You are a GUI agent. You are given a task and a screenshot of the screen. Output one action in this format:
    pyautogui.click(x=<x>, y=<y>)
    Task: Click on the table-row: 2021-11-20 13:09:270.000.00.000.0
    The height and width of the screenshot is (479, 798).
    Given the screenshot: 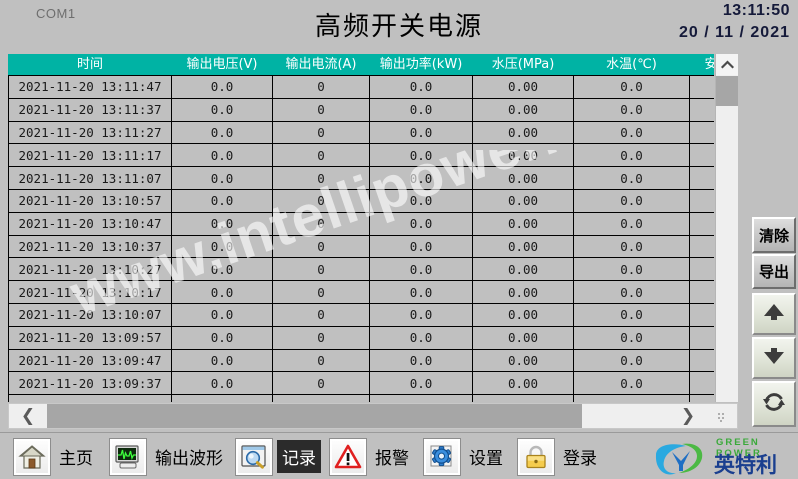 What is the action you would take?
    pyautogui.click(x=361, y=398)
    